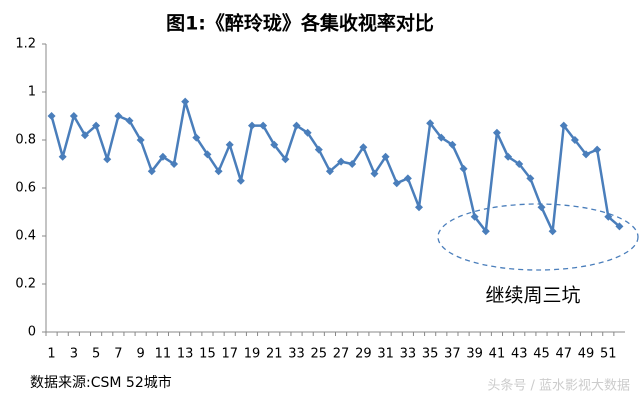 The height and width of the screenshot is (400, 640). Describe the element at coordinates (252, 354) in the screenshot. I see `x-tick-label: 19` at that location.